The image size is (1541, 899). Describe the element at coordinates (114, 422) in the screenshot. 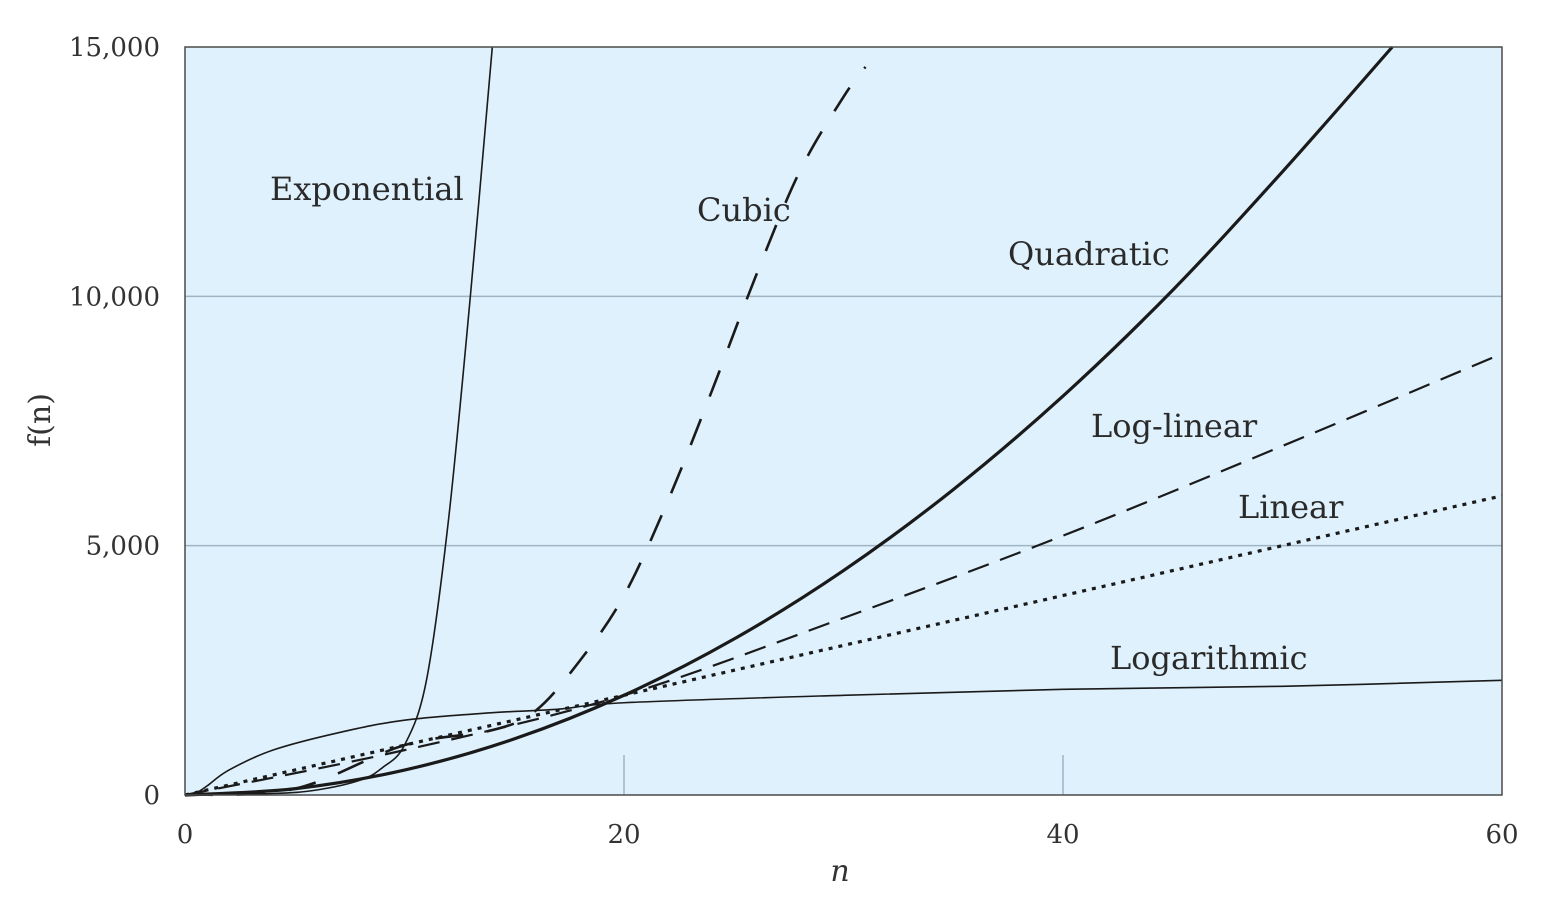

I see `y-tick-labels: 0 5,000 10,000 15,000` at that location.